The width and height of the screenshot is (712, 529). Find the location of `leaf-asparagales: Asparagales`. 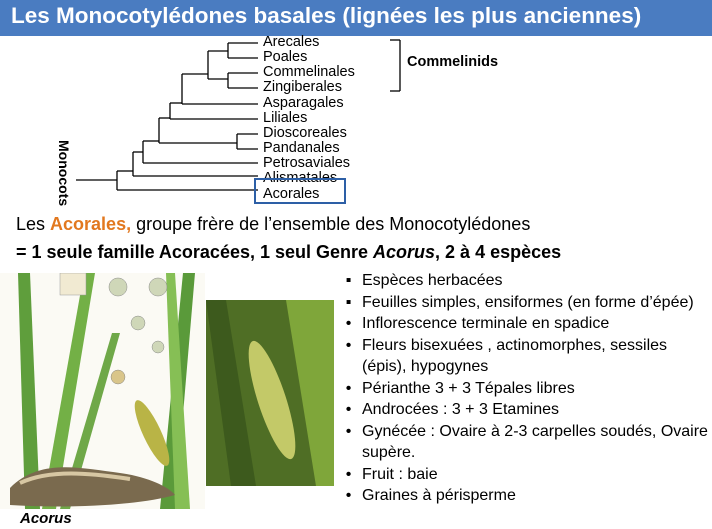

leaf-asparagales: Asparagales is located at coordinates (303, 103).